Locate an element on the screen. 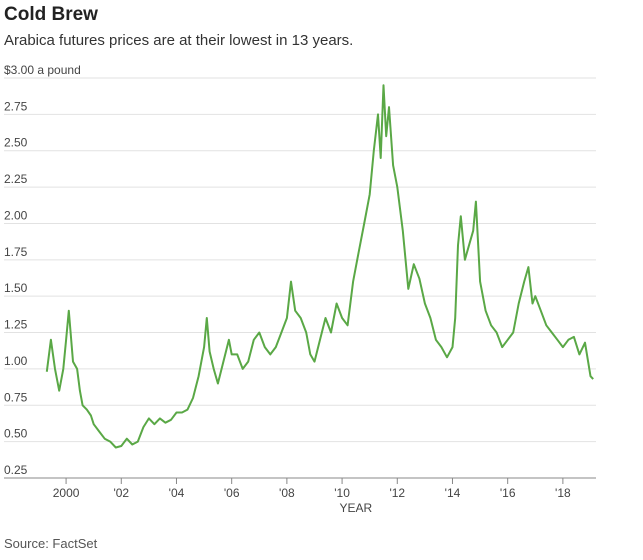 The width and height of the screenshot is (643, 560). y-tick-label: 2.75 is located at coordinates (16, 106).